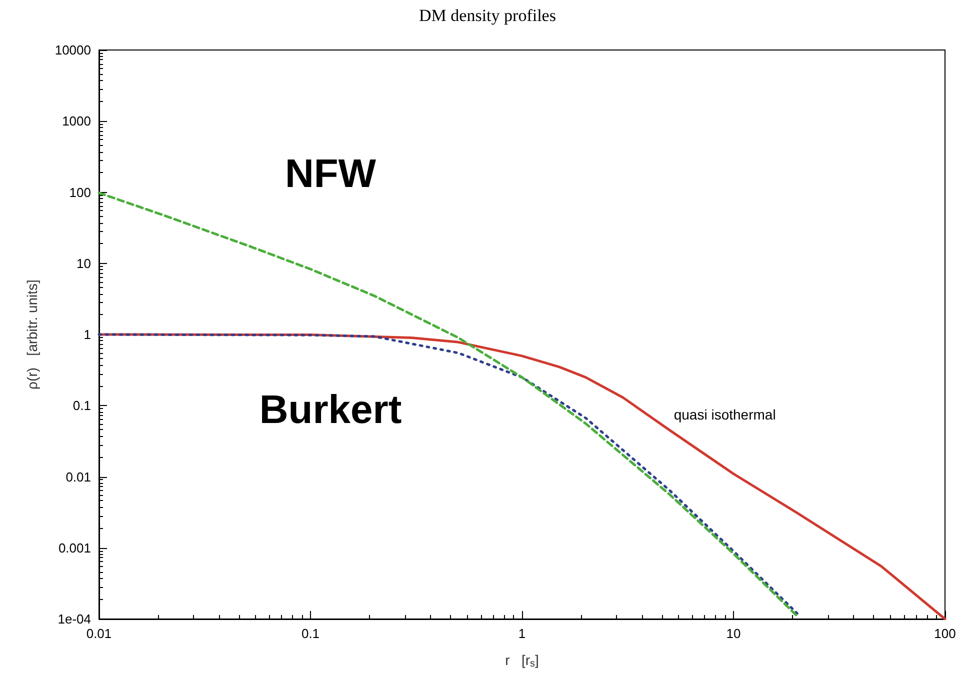 The height and width of the screenshot is (685, 975). I want to click on x-tick-label: 10, so click(733, 633).